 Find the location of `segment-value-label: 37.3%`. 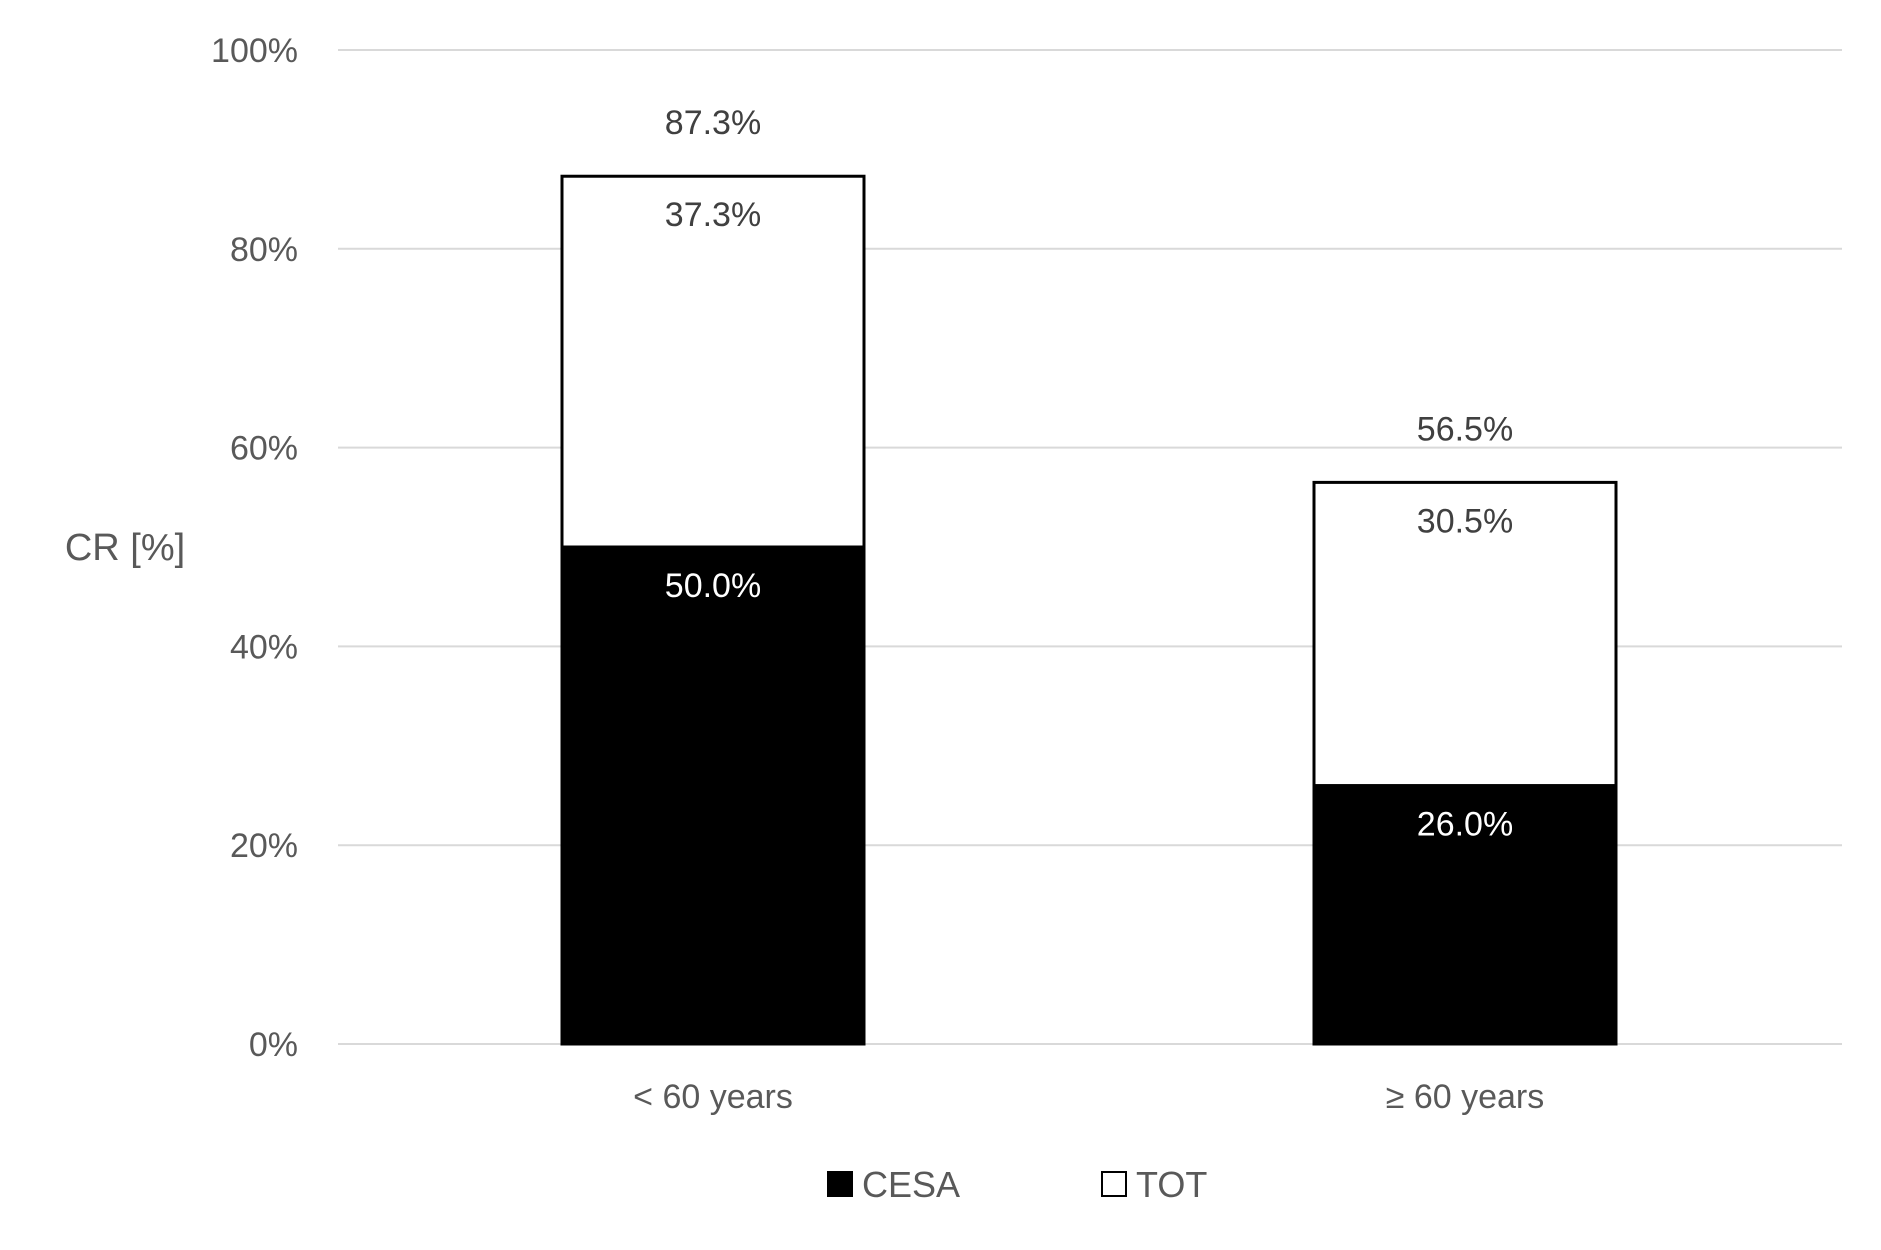

segment-value-label: 37.3% is located at coordinates (713, 215).